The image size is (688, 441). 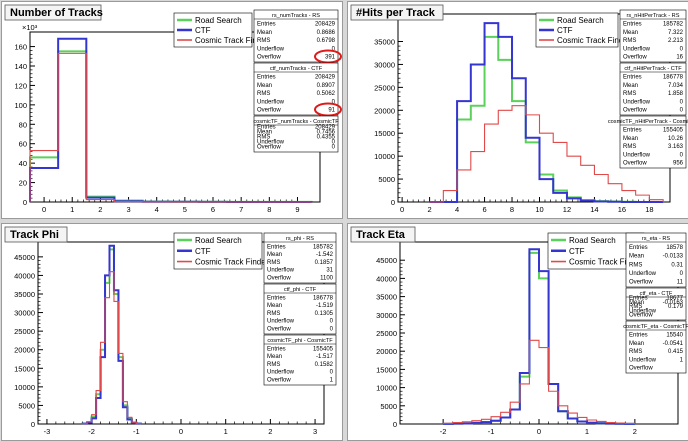 I want to click on x-tick-label: 12, so click(x=567, y=209).